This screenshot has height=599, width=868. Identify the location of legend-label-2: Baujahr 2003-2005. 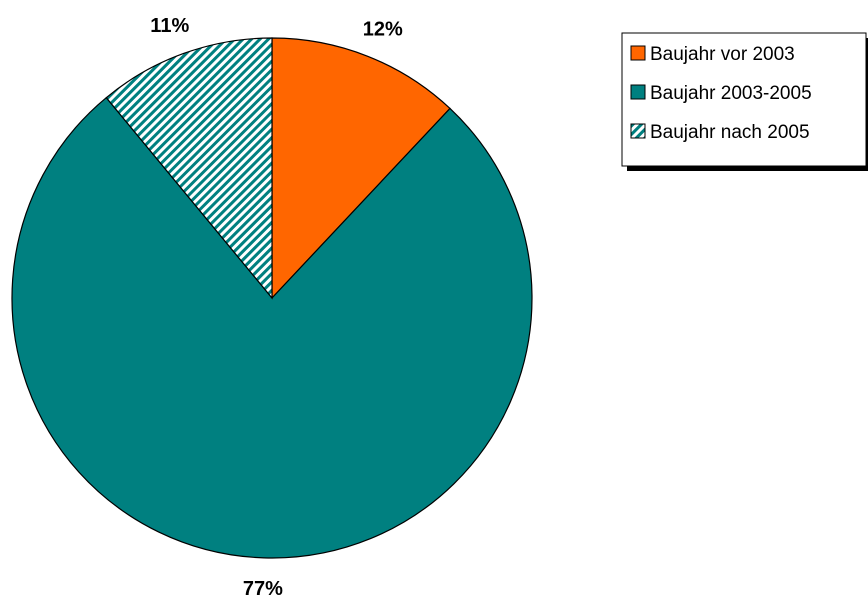
(731, 93).